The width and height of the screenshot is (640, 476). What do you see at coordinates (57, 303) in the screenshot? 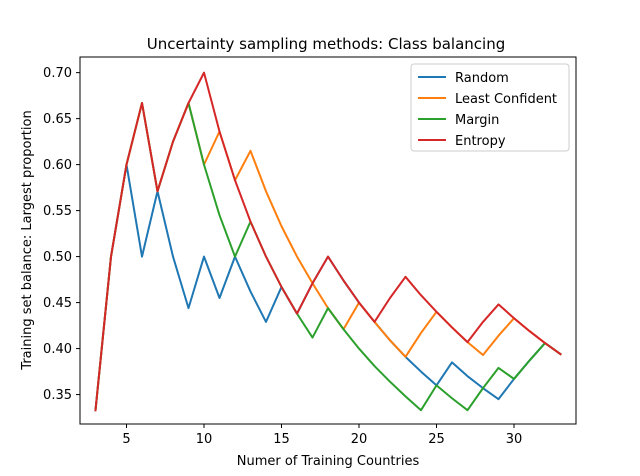
I see `y-tick-label: 0.45` at bounding box center [57, 303].